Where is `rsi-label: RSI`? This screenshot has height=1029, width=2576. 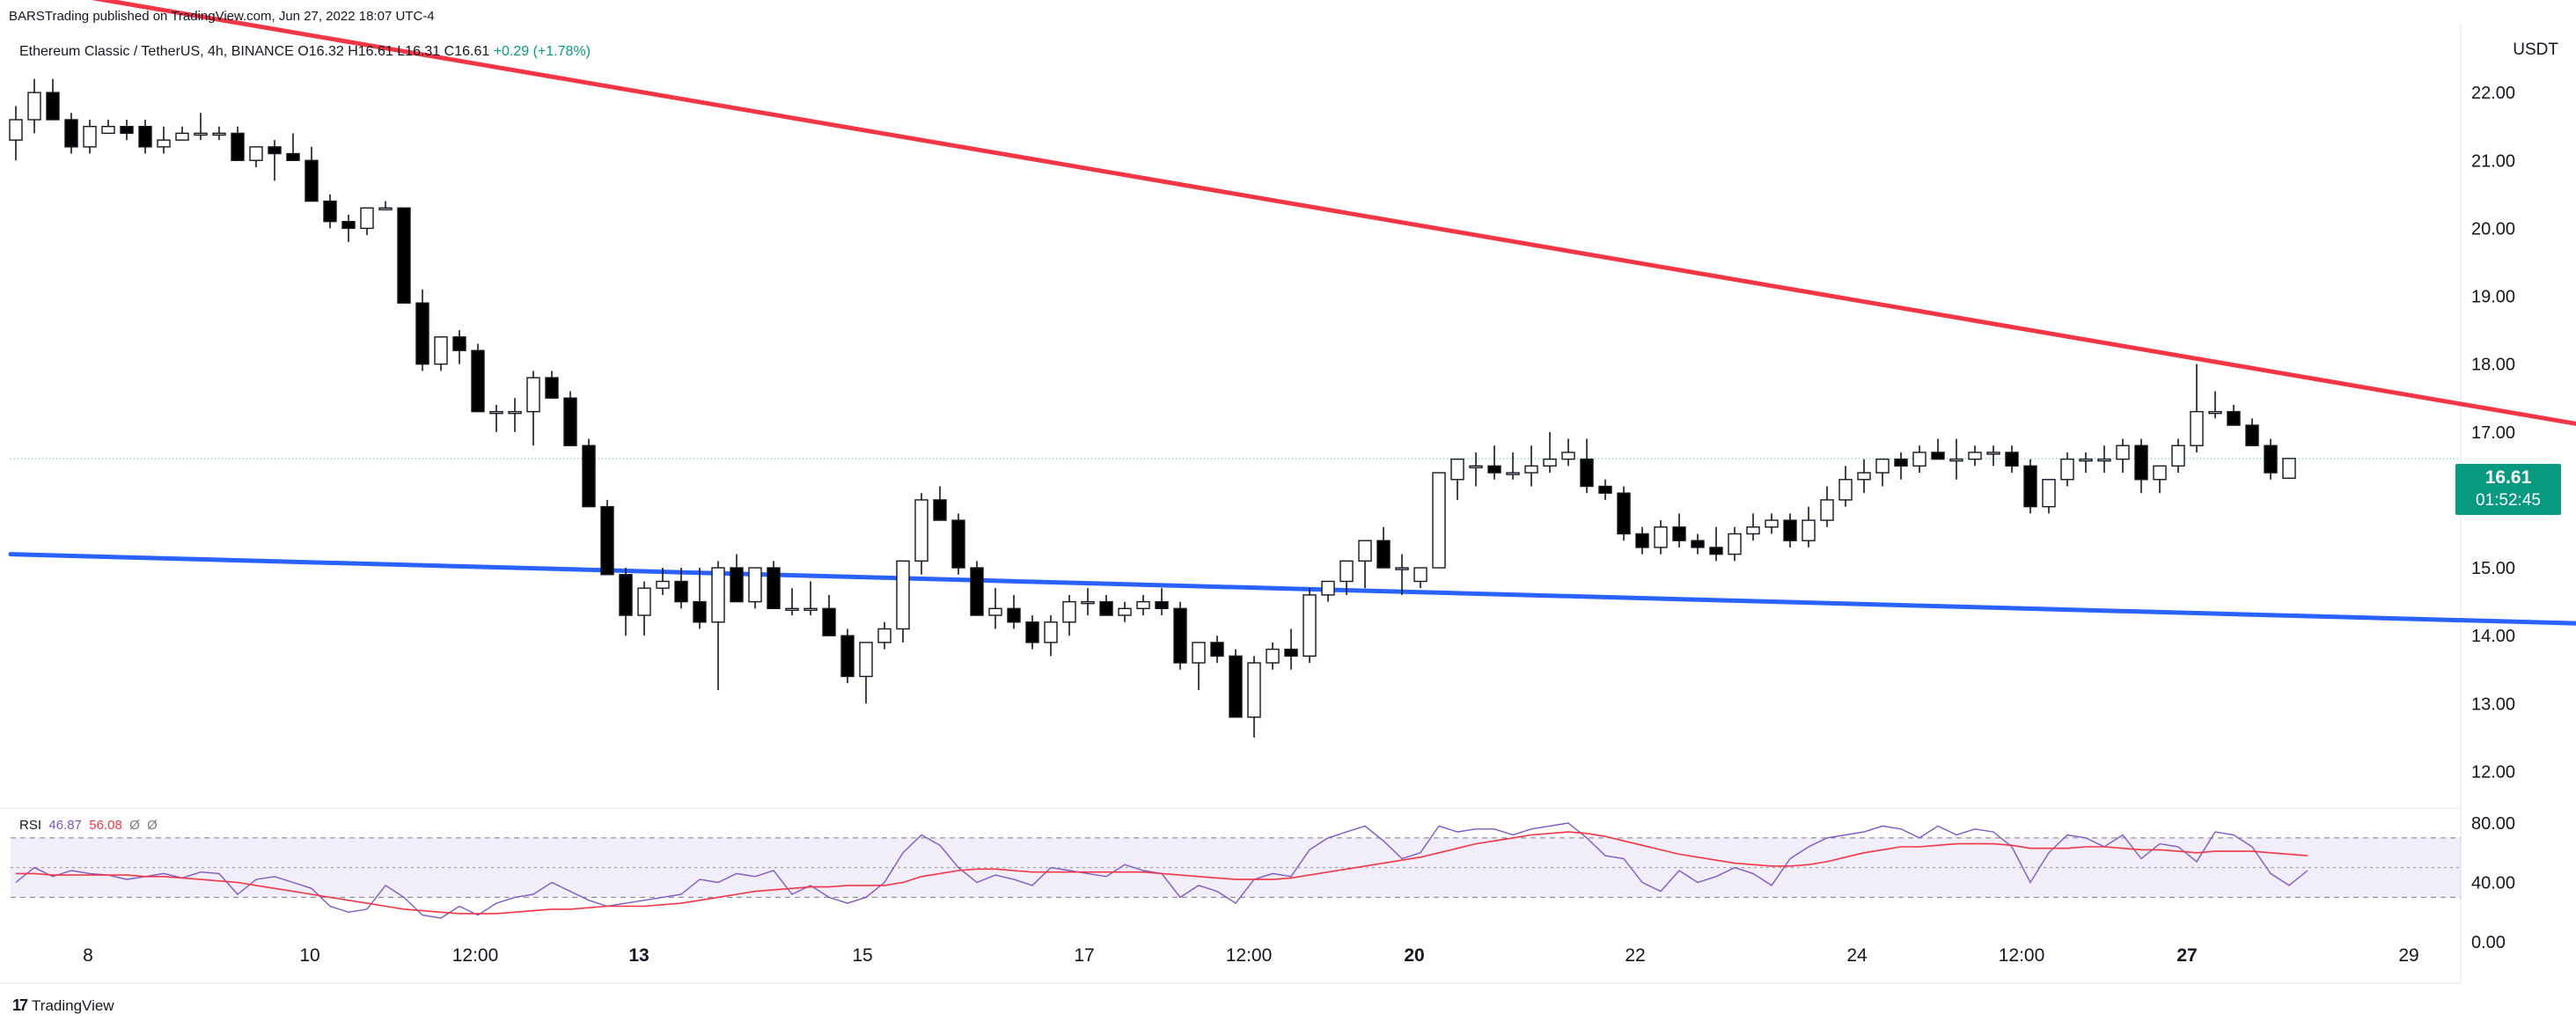 rsi-label: RSI is located at coordinates (30, 825).